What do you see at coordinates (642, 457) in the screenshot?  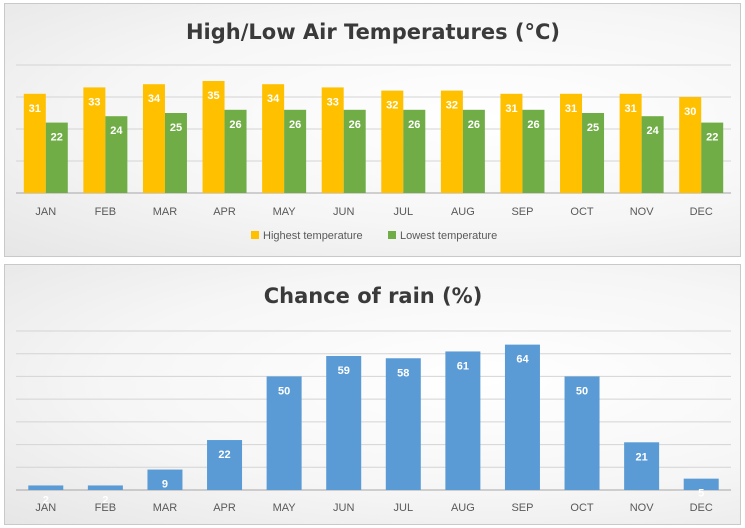 I see `data-label: 21` at bounding box center [642, 457].